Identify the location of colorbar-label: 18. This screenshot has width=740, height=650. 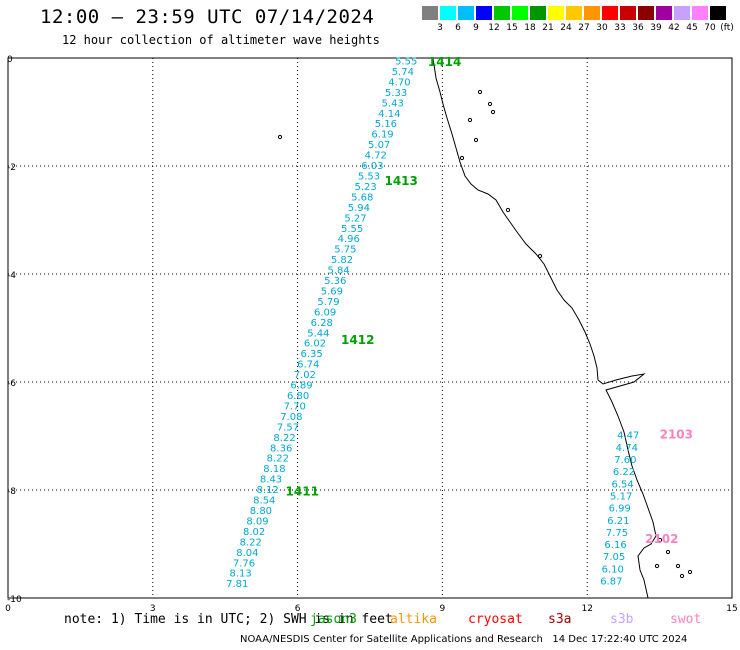
(530, 28).